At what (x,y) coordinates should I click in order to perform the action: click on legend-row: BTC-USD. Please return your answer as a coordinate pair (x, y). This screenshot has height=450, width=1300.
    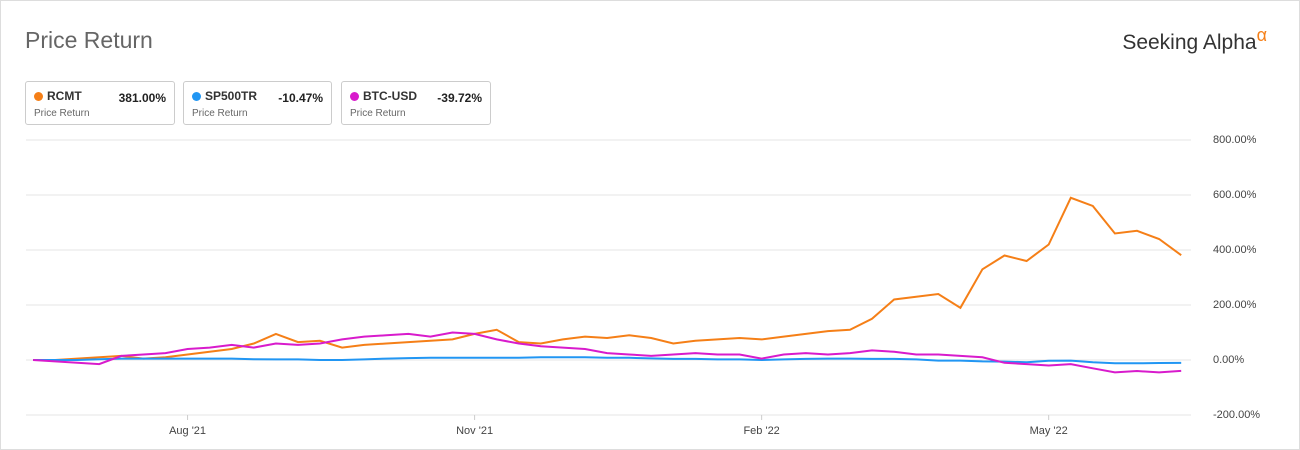
    Looking at the image, I should click on (416, 96).